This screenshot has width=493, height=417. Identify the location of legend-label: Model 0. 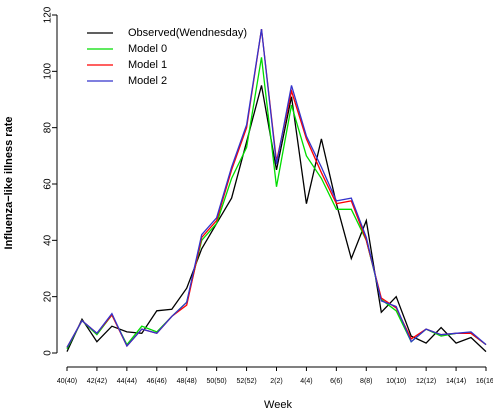
(147, 49).